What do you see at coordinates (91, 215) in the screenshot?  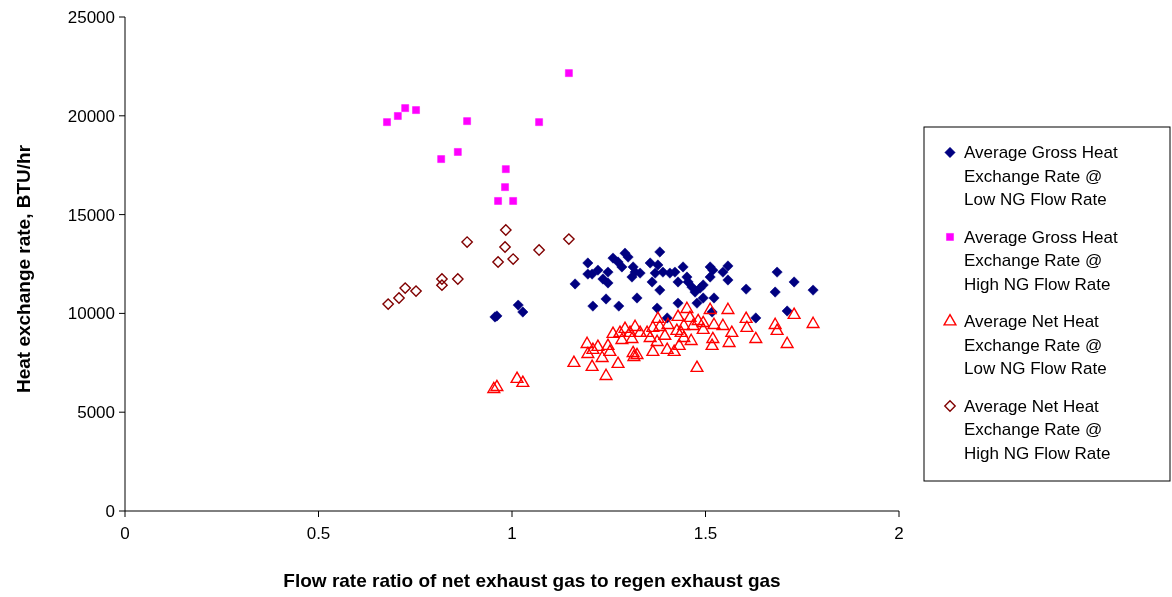 I see `y-tick-label: 15000` at bounding box center [91, 215].